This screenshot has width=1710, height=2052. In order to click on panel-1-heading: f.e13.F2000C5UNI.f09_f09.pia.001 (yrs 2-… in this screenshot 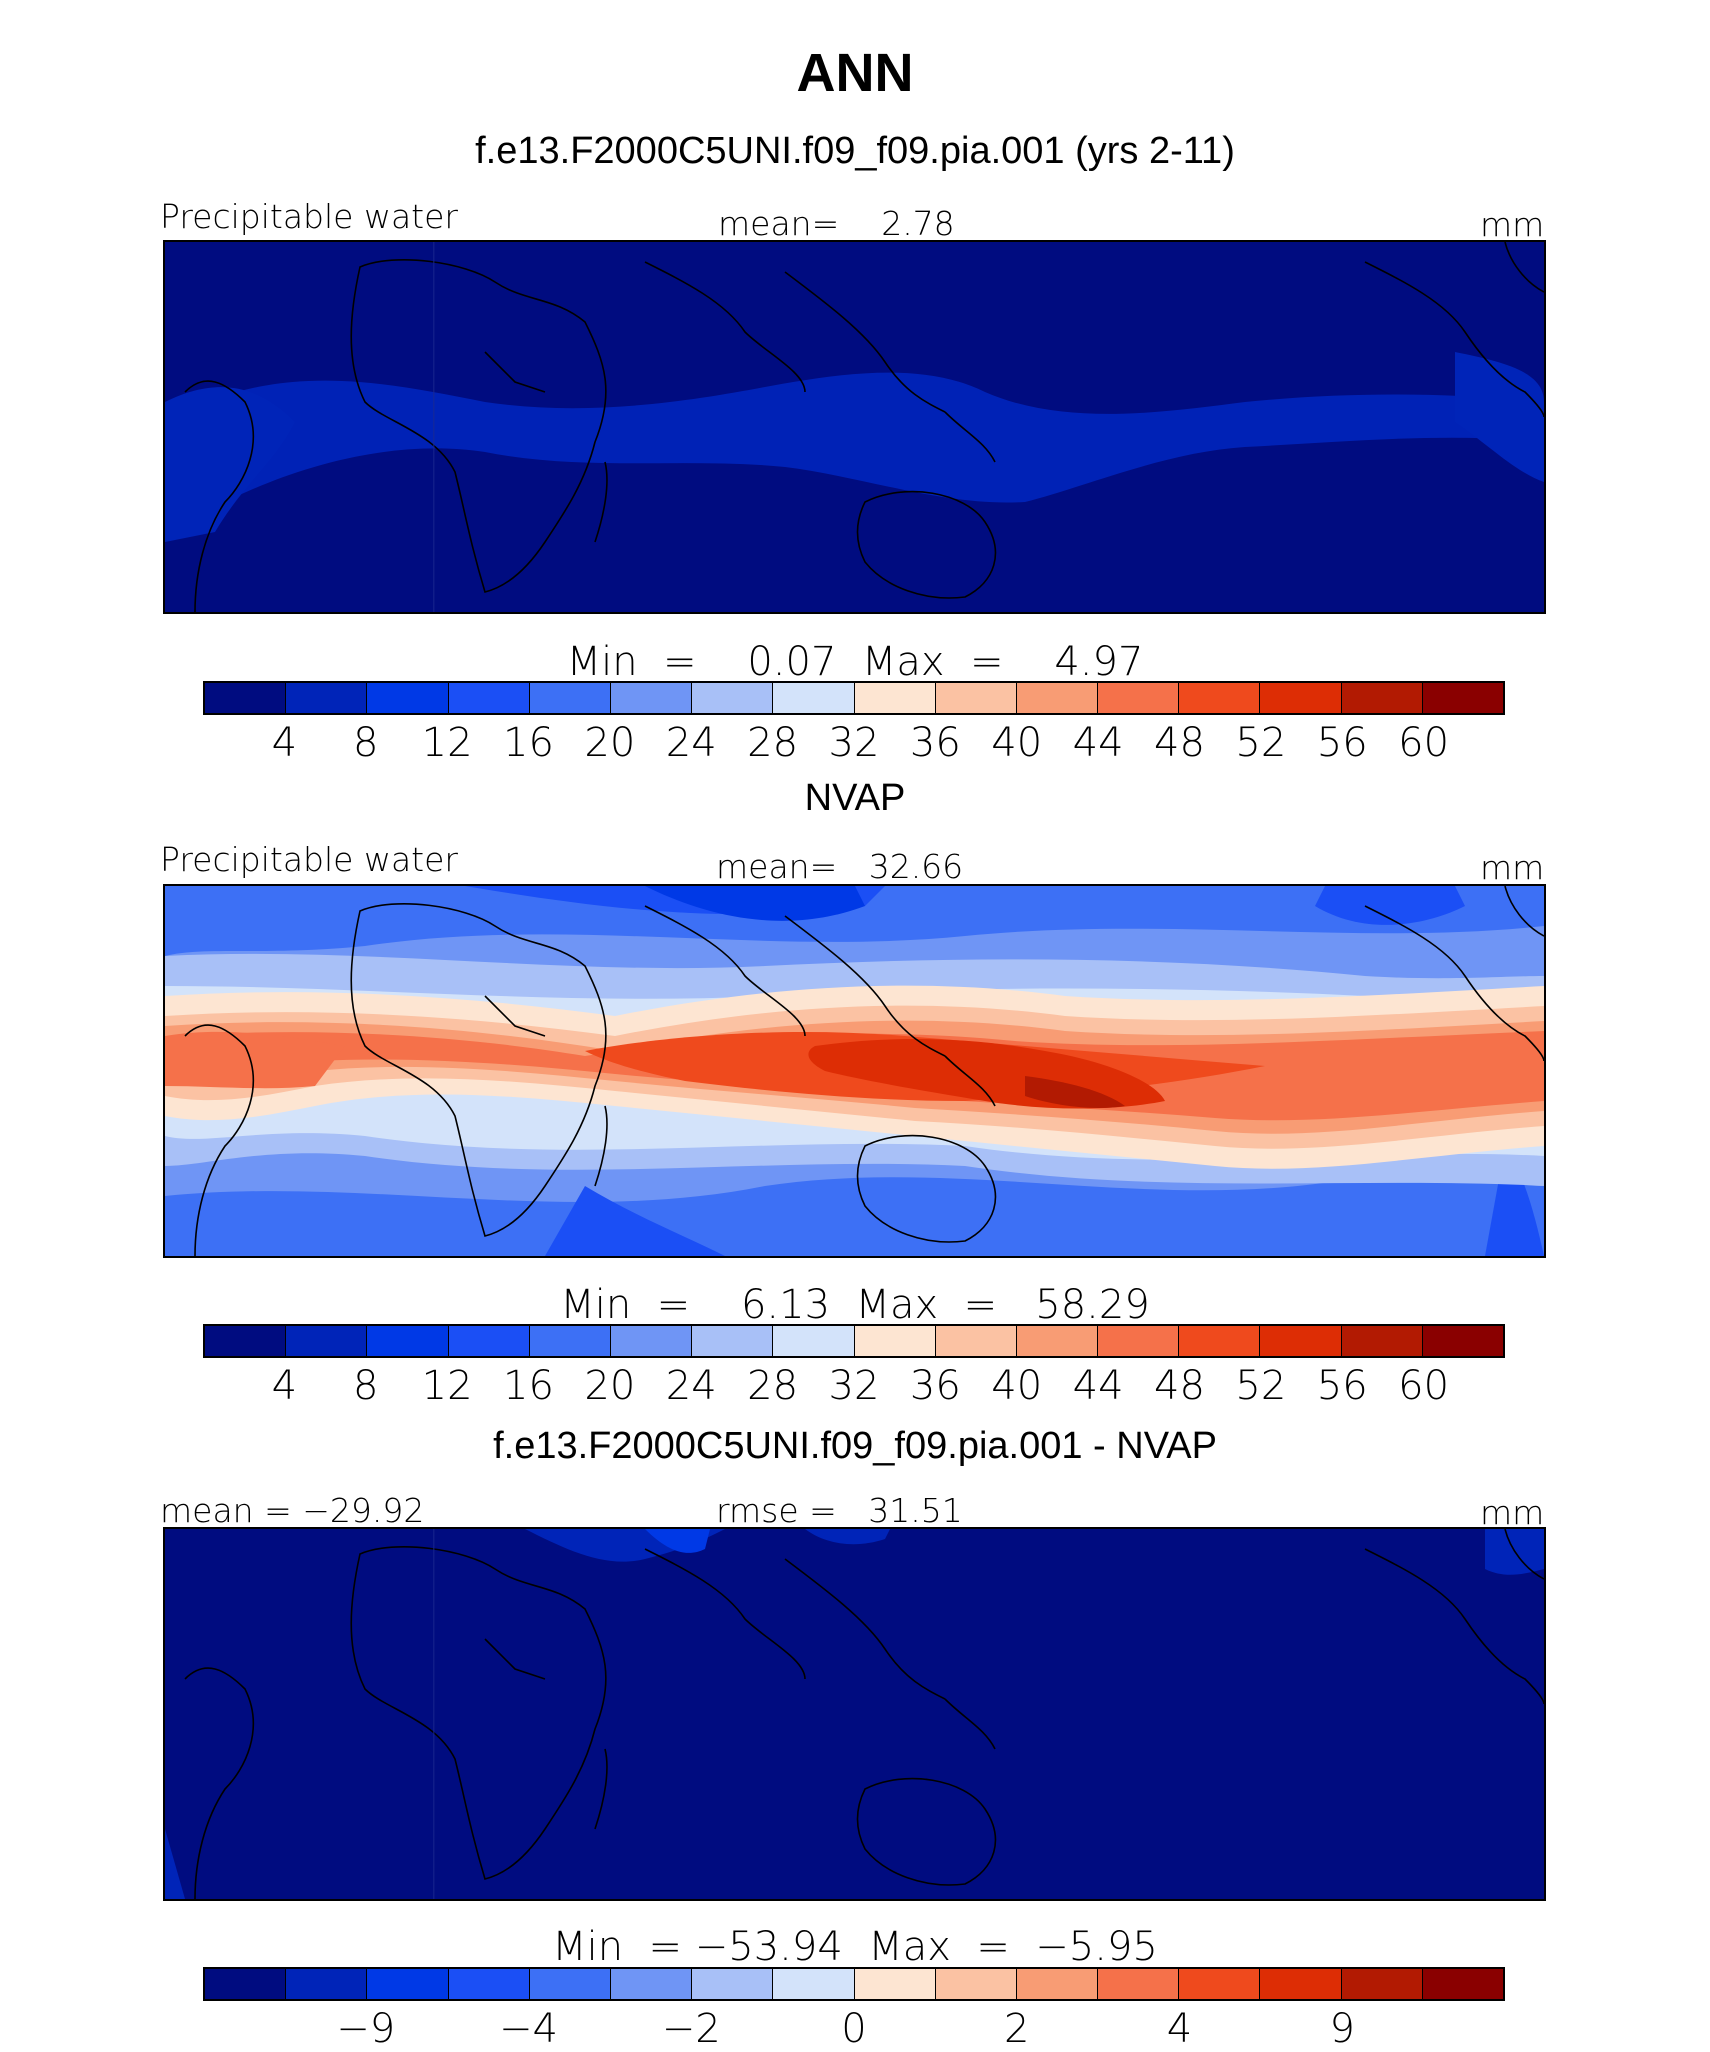, I will do `click(855, 151)`.